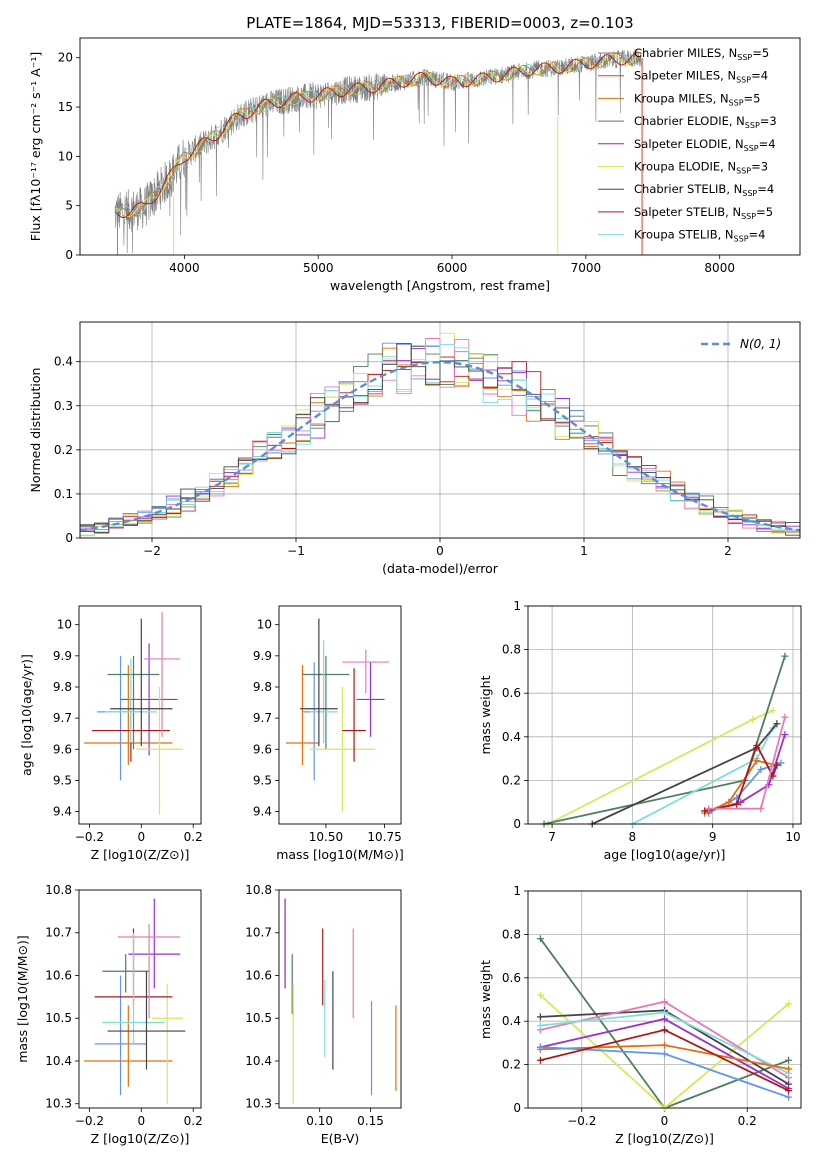  I want to click on legend-label: Chabrier STELIB, NSSP=4, so click(704, 190).